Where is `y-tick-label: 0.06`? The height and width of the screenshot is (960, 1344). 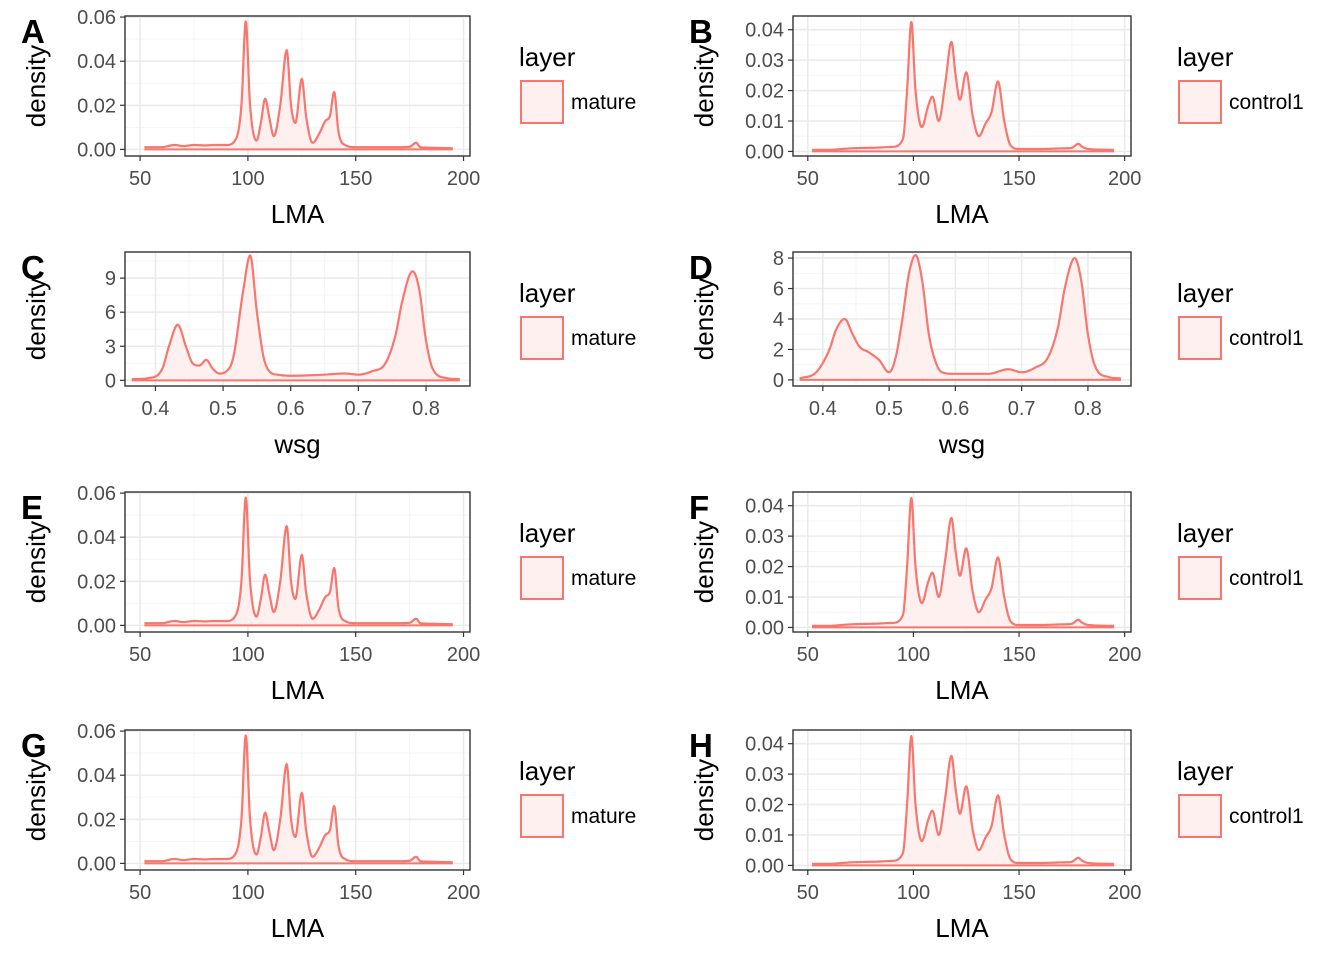 y-tick-label: 0.06 is located at coordinates (96, 732).